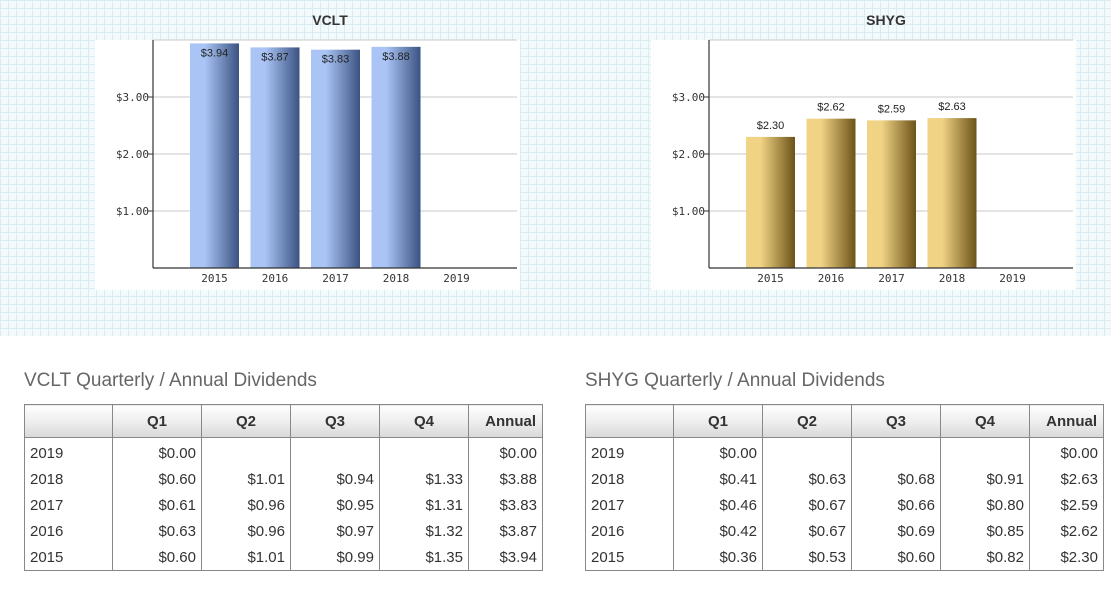 This screenshot has width=1111, height=596. What do you see at coordinates (718, 479) in the screenshot?
I see `dividend-cell: $0.41` at bounding box center [718, 479].